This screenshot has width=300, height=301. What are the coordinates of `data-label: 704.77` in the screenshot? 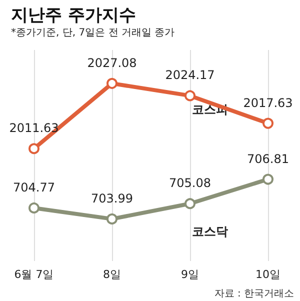 It's located at (34, 187).